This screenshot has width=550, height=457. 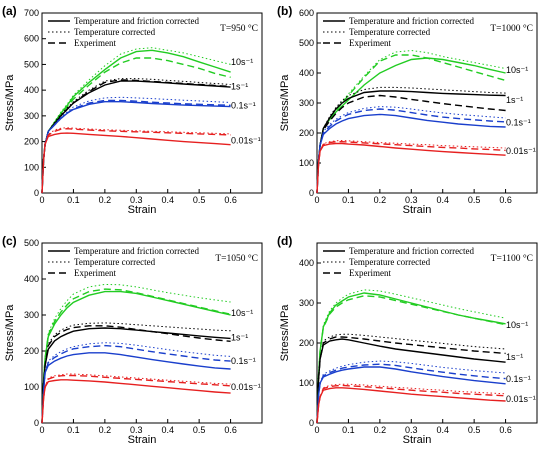 What do you see at coordinates (511, 28) in the screenshot?
I see `temperature-label: T=1000 °C` at bounding box center [511, 28].